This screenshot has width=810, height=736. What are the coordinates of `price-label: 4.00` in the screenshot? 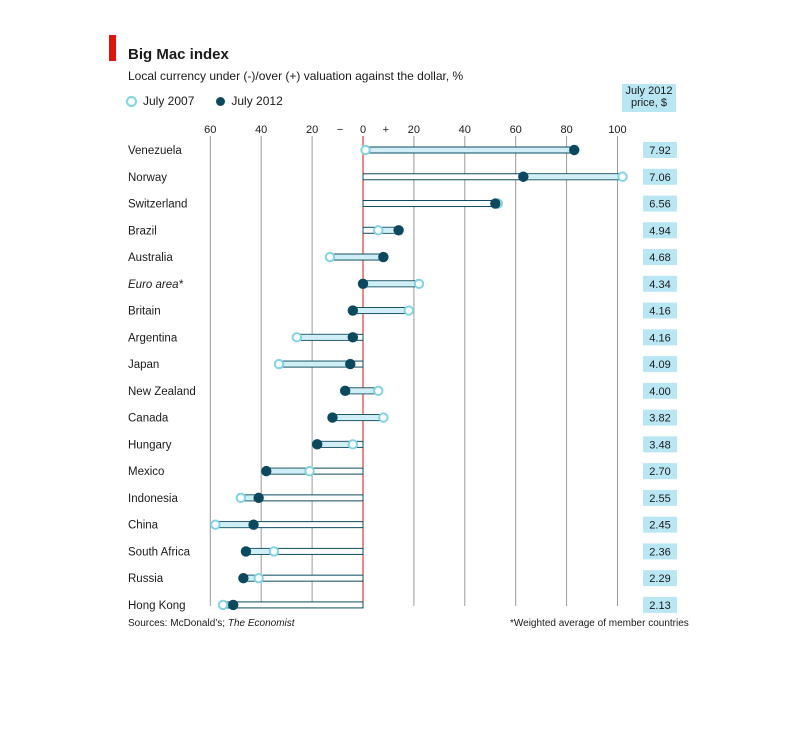 It's located at (659, 392).